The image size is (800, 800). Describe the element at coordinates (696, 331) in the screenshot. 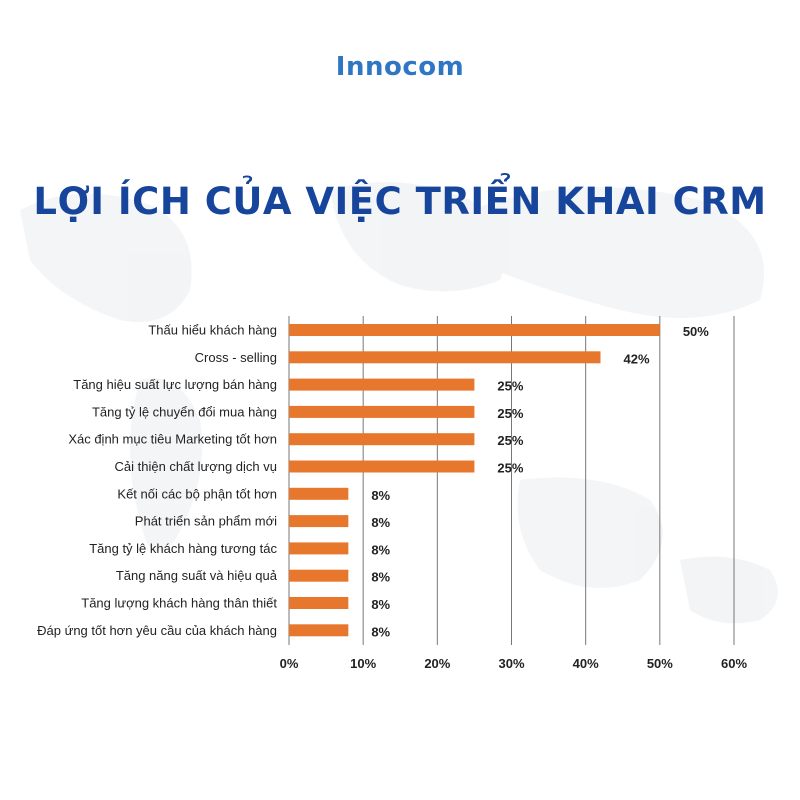

I see `value-label: 50%` at that location.